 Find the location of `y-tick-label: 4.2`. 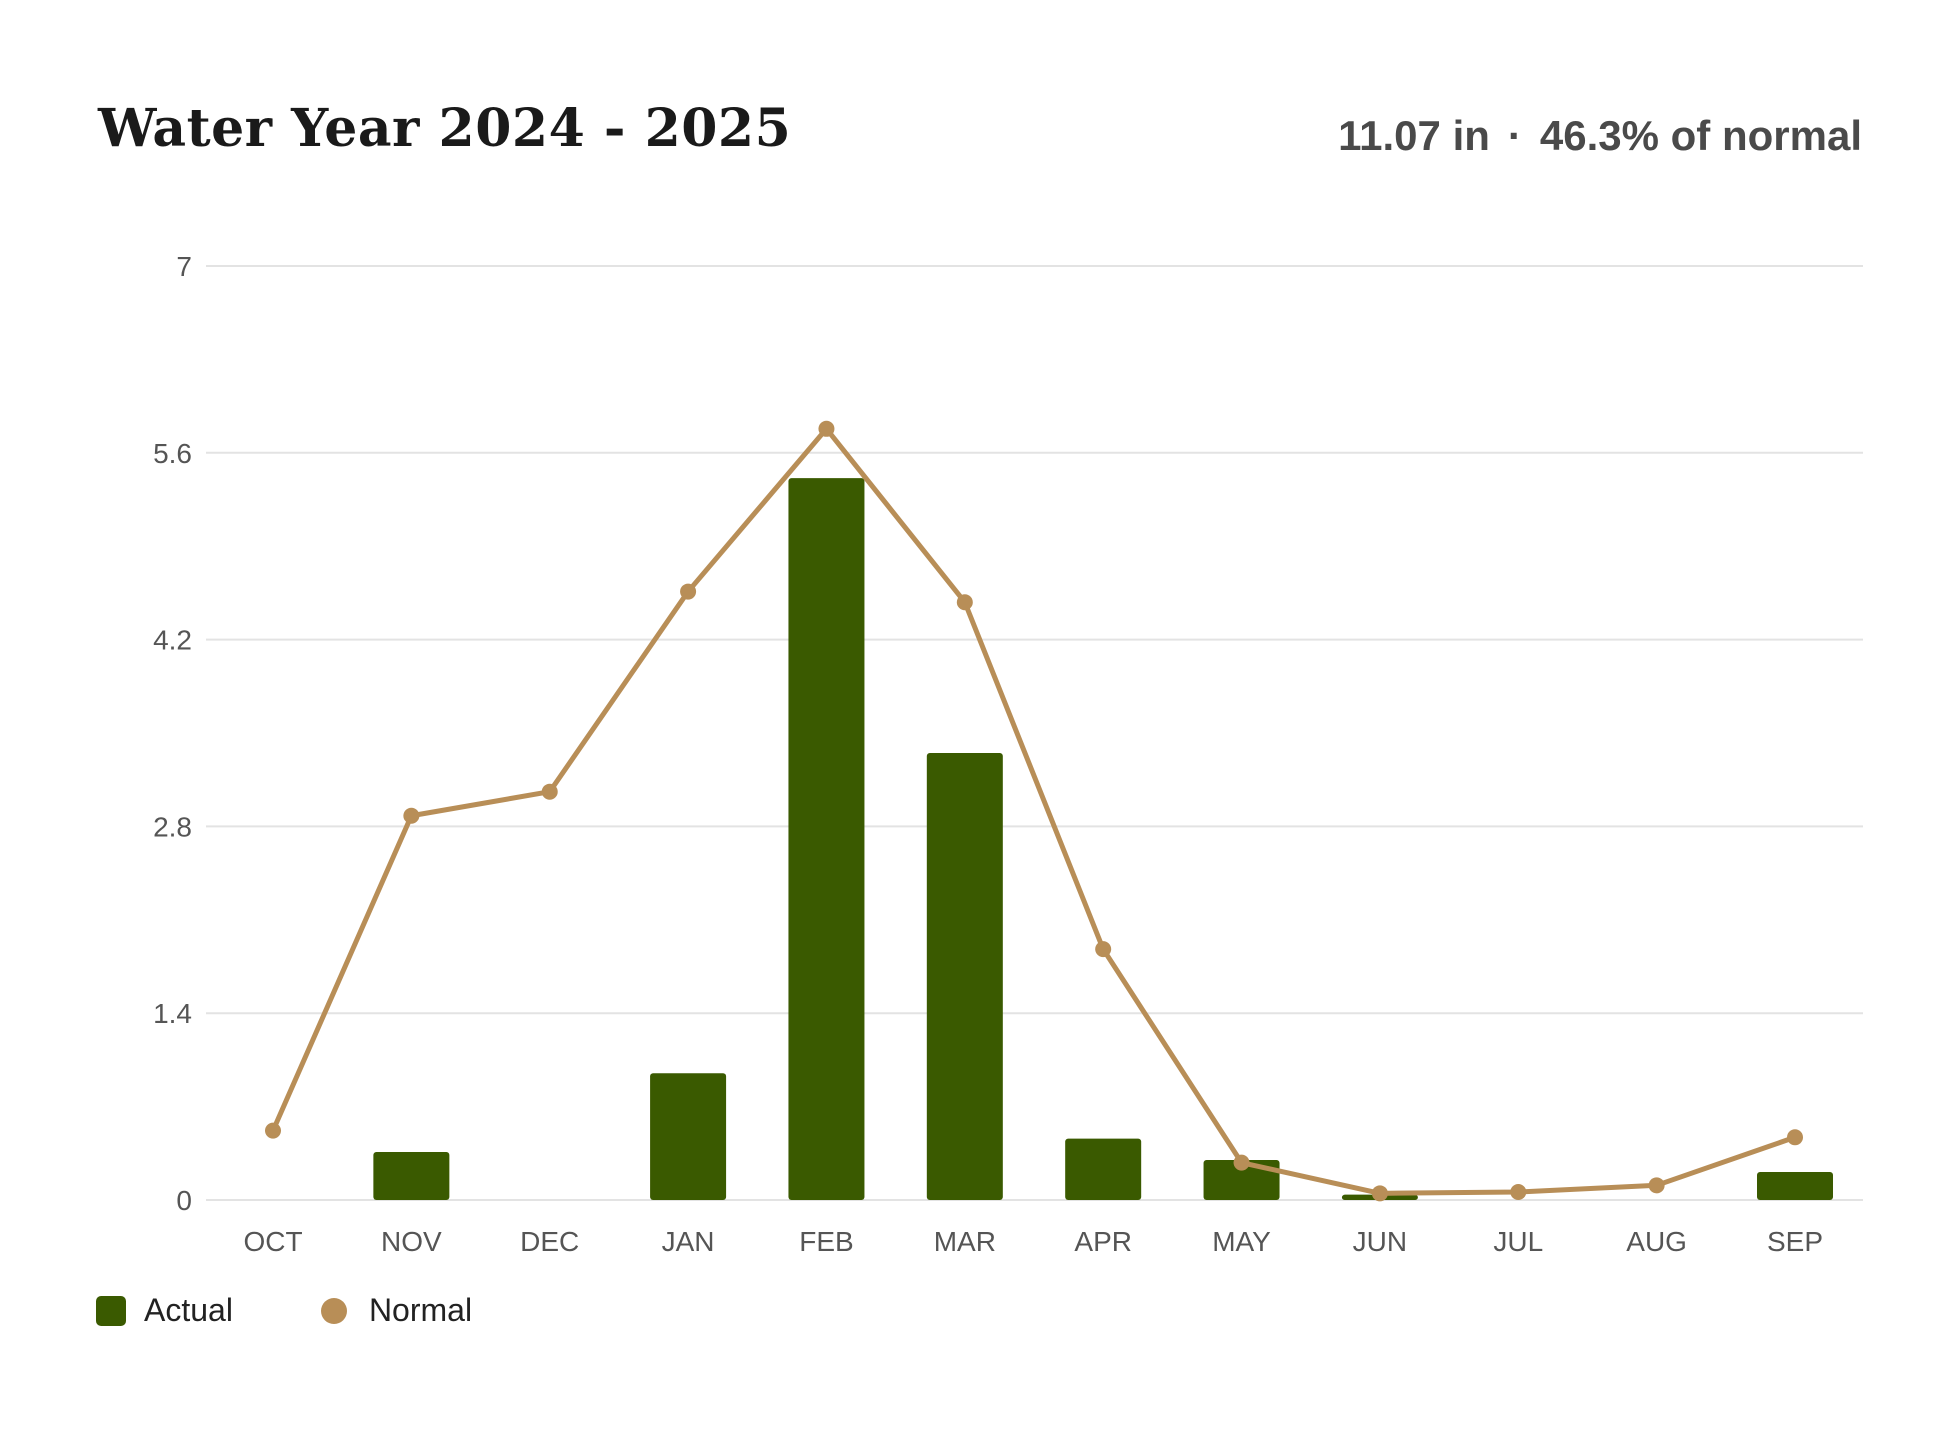

y-tick-label: 4.2 is located at coordinates (172, 640).